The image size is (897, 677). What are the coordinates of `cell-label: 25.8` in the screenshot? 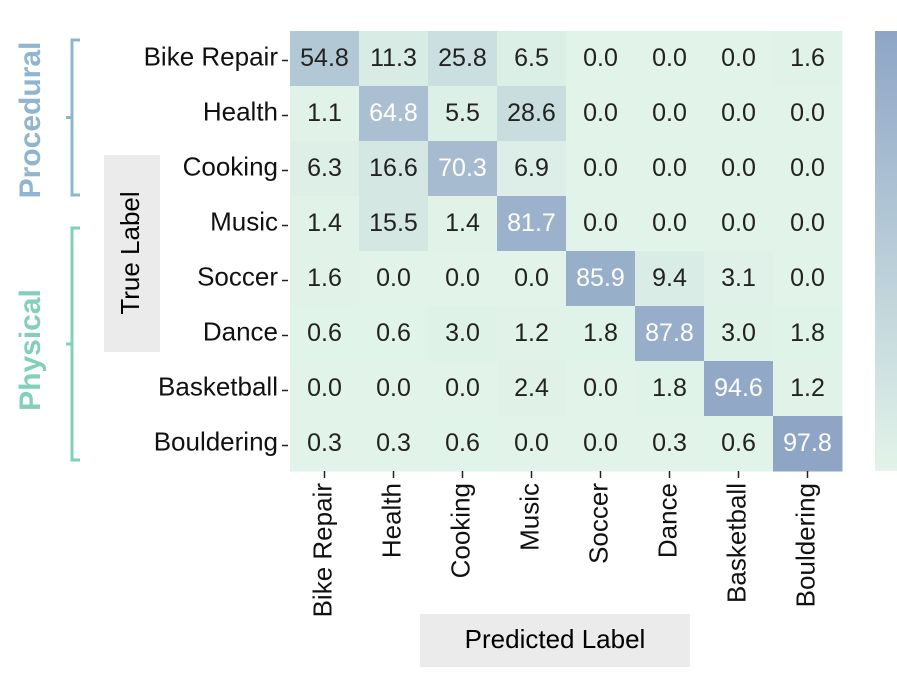 It's located at (462, 58).